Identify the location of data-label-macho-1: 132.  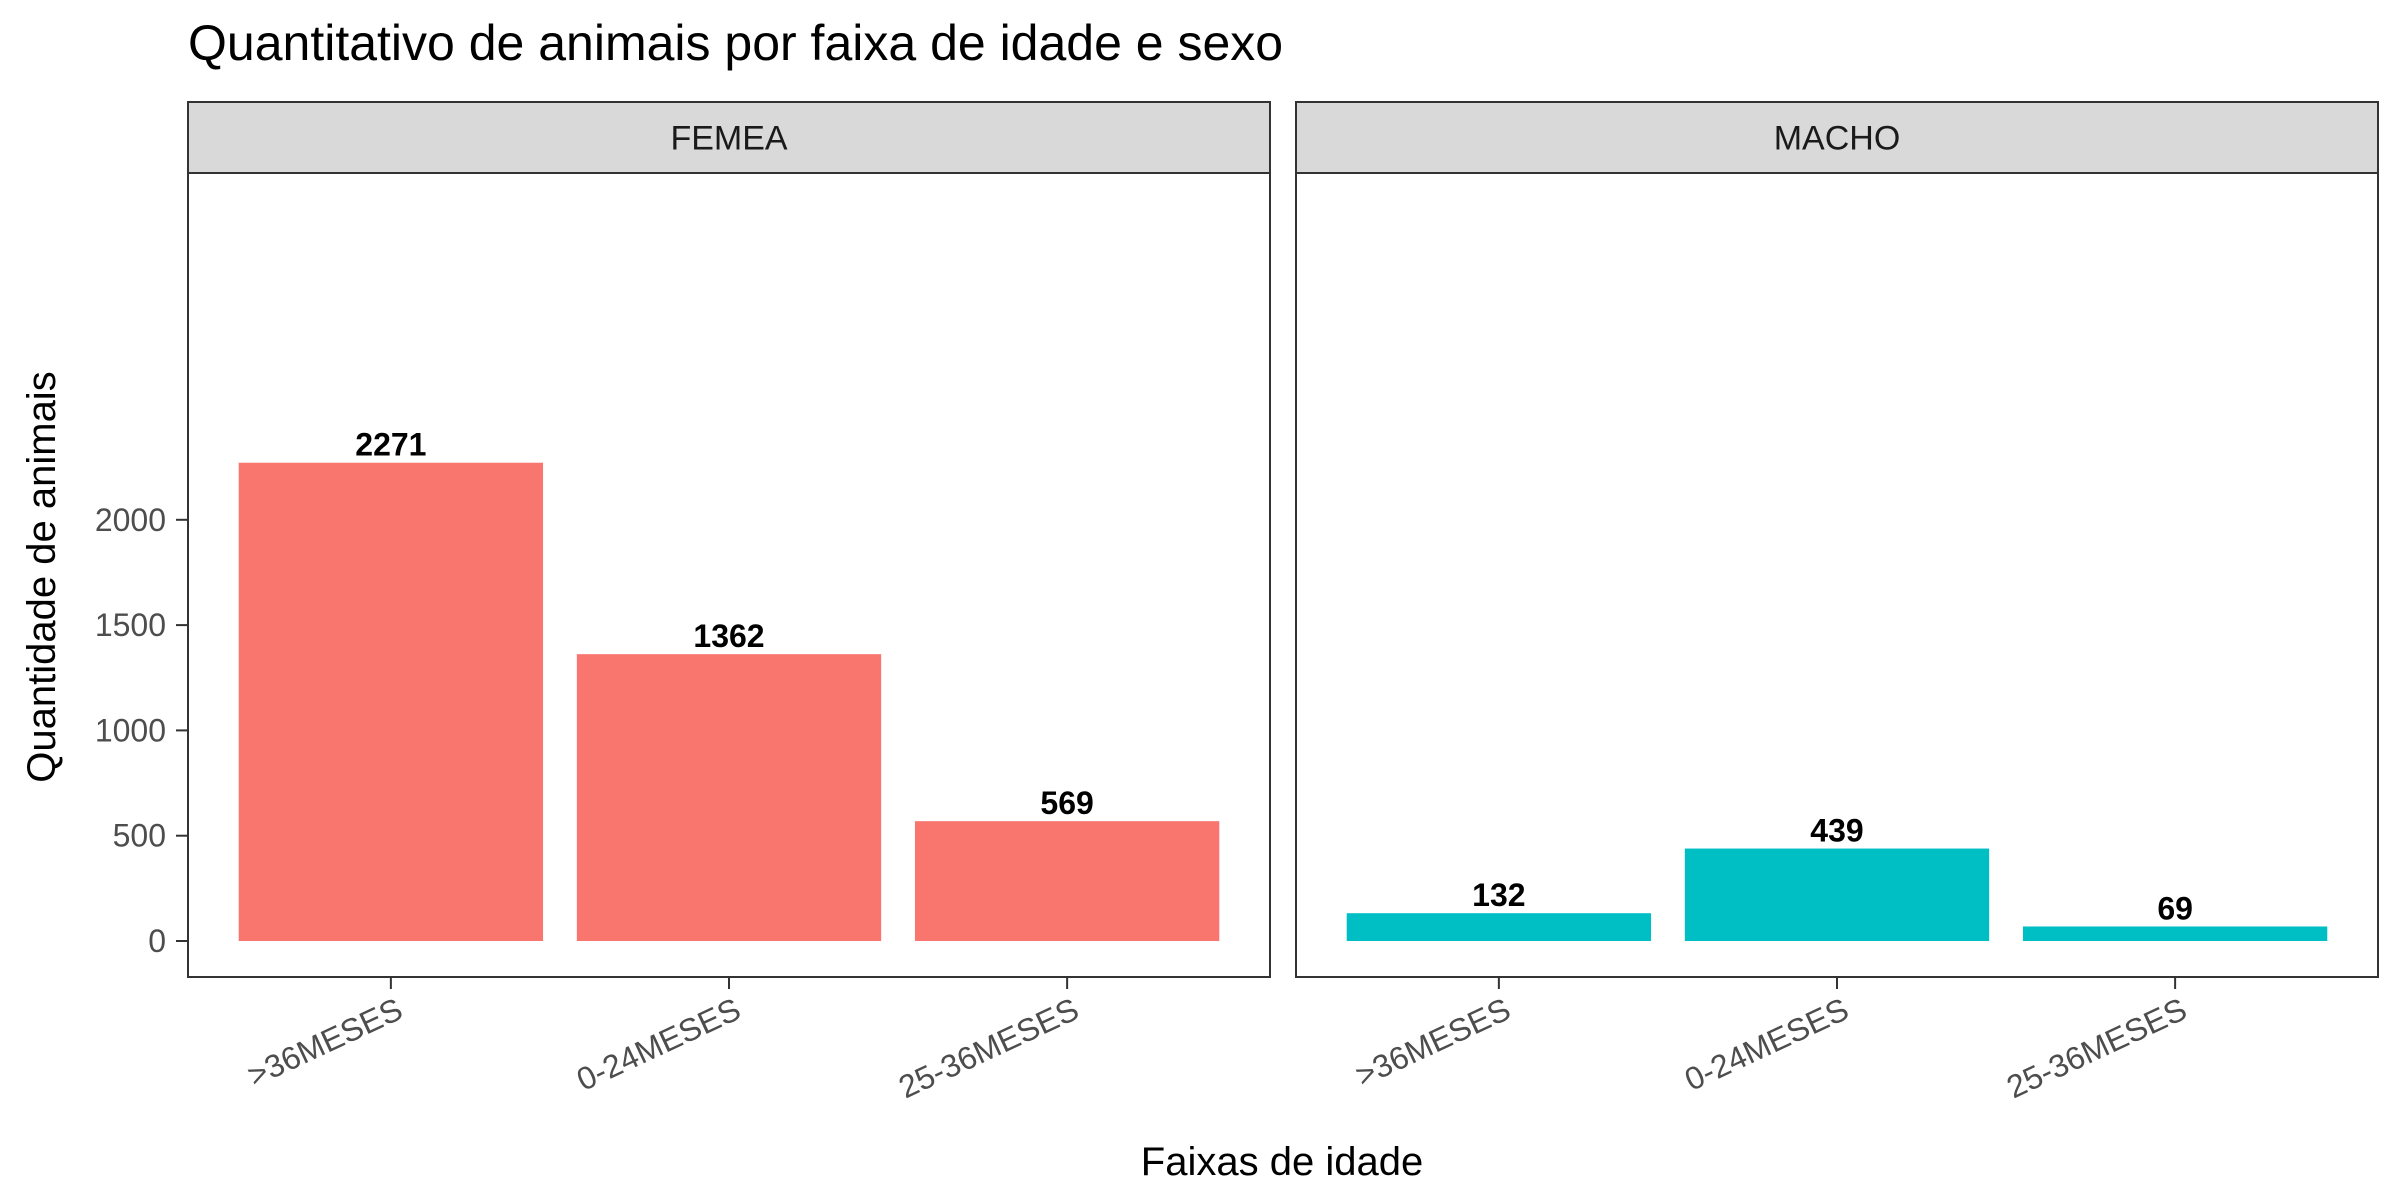
(1498, 895).